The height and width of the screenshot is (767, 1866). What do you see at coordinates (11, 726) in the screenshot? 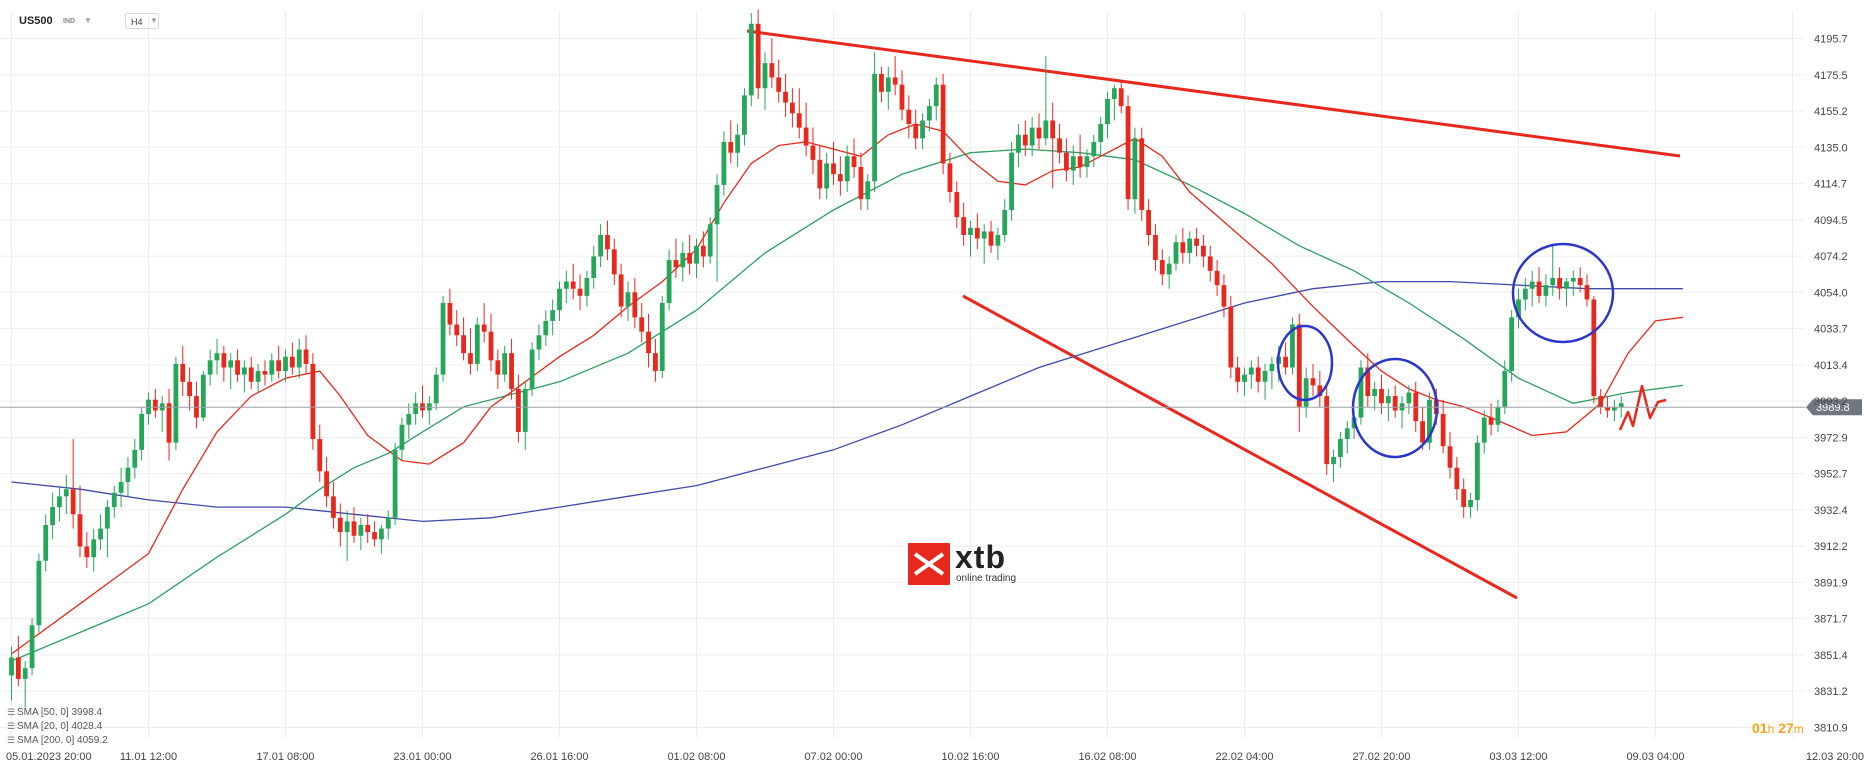
I see `legend-menu-icon: ☰` at bounding box center [11, 726].